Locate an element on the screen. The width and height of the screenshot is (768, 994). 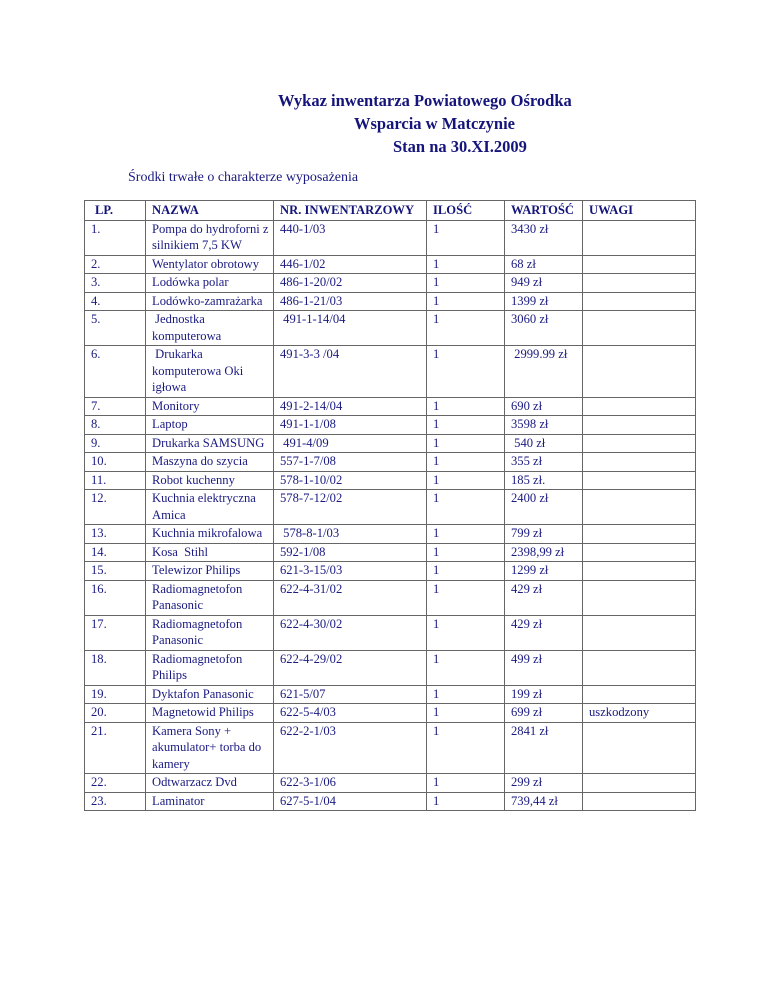
cell-nr-inwentarzowy: 622-2-1/03 is located at coordinates (350, 747).